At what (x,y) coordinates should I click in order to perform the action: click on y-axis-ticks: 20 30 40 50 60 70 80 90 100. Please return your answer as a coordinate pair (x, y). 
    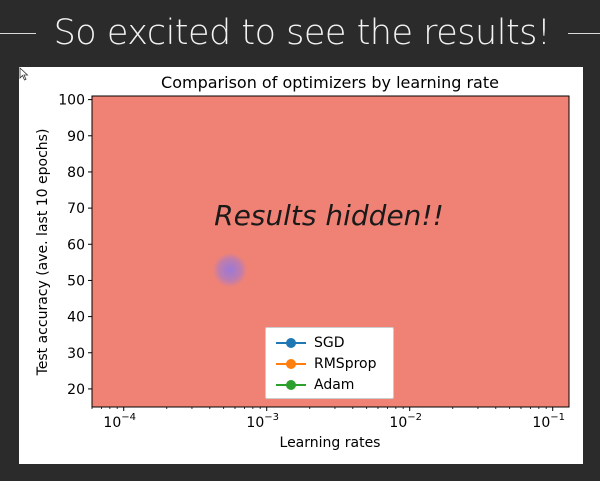
    Looking at the image, I should click on (75, 245).